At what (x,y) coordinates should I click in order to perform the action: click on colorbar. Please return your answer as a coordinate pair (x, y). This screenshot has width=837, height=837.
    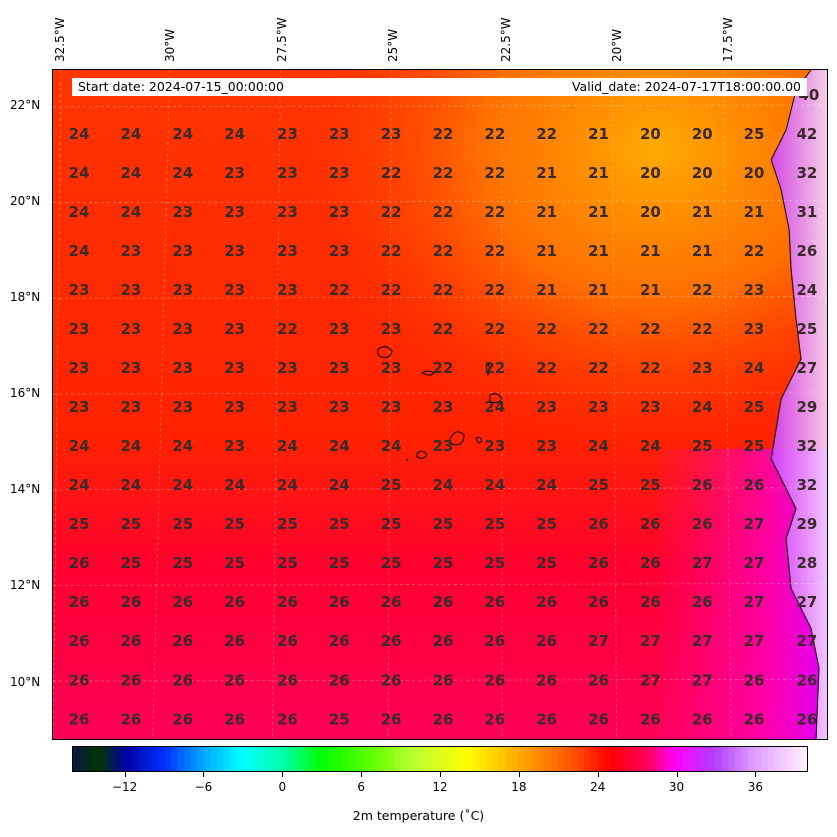
    Looking at the image, I should click on (440, 759).